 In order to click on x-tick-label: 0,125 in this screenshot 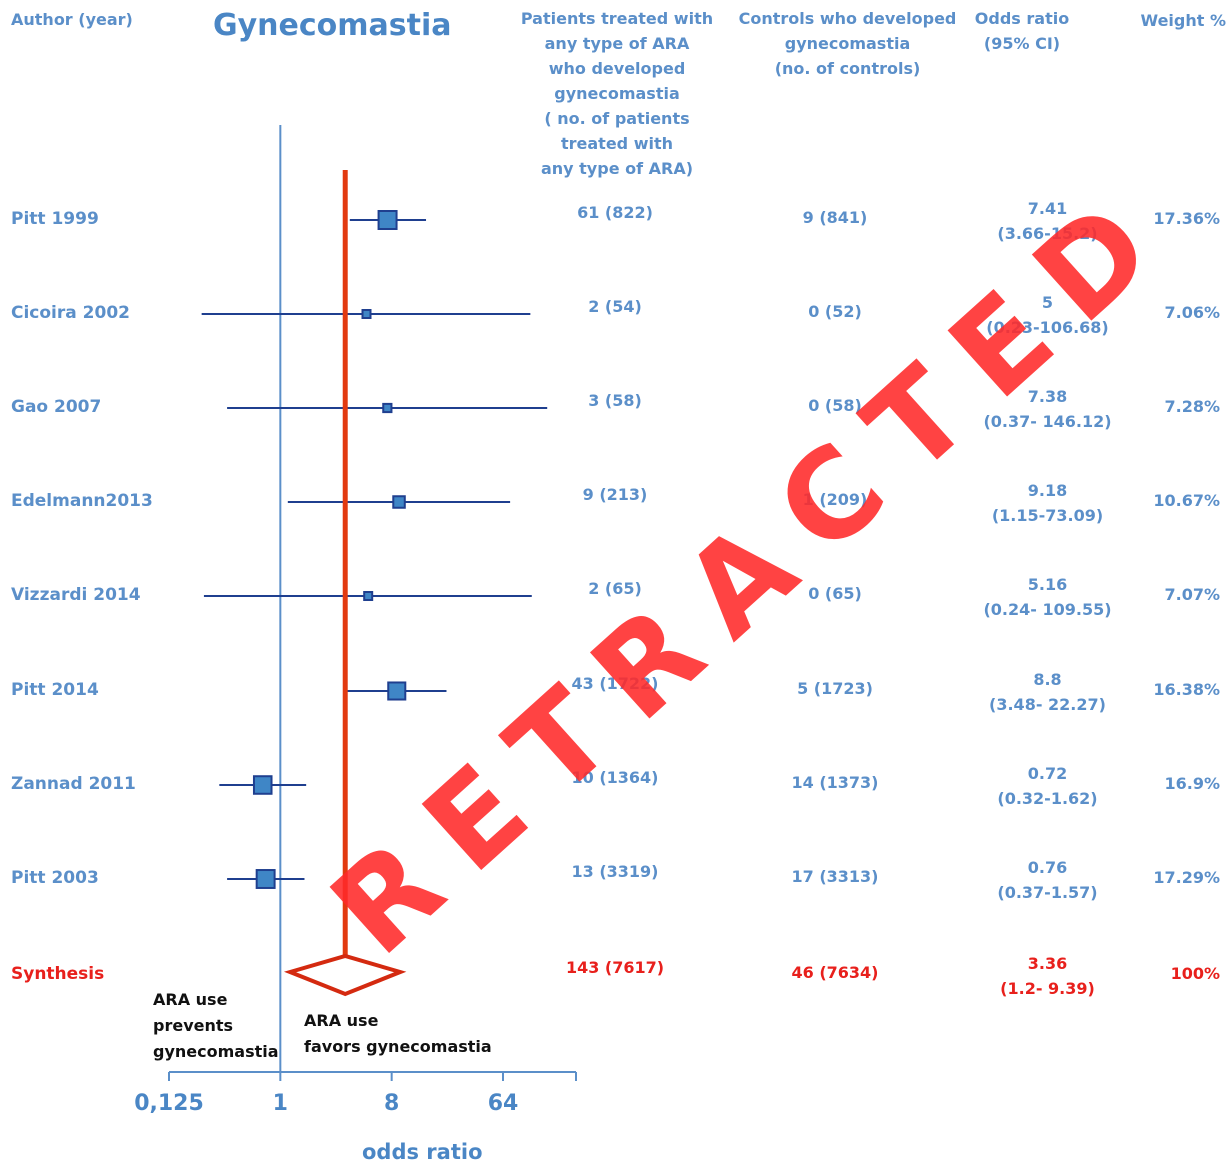, I will do `click(169, 1103)`.